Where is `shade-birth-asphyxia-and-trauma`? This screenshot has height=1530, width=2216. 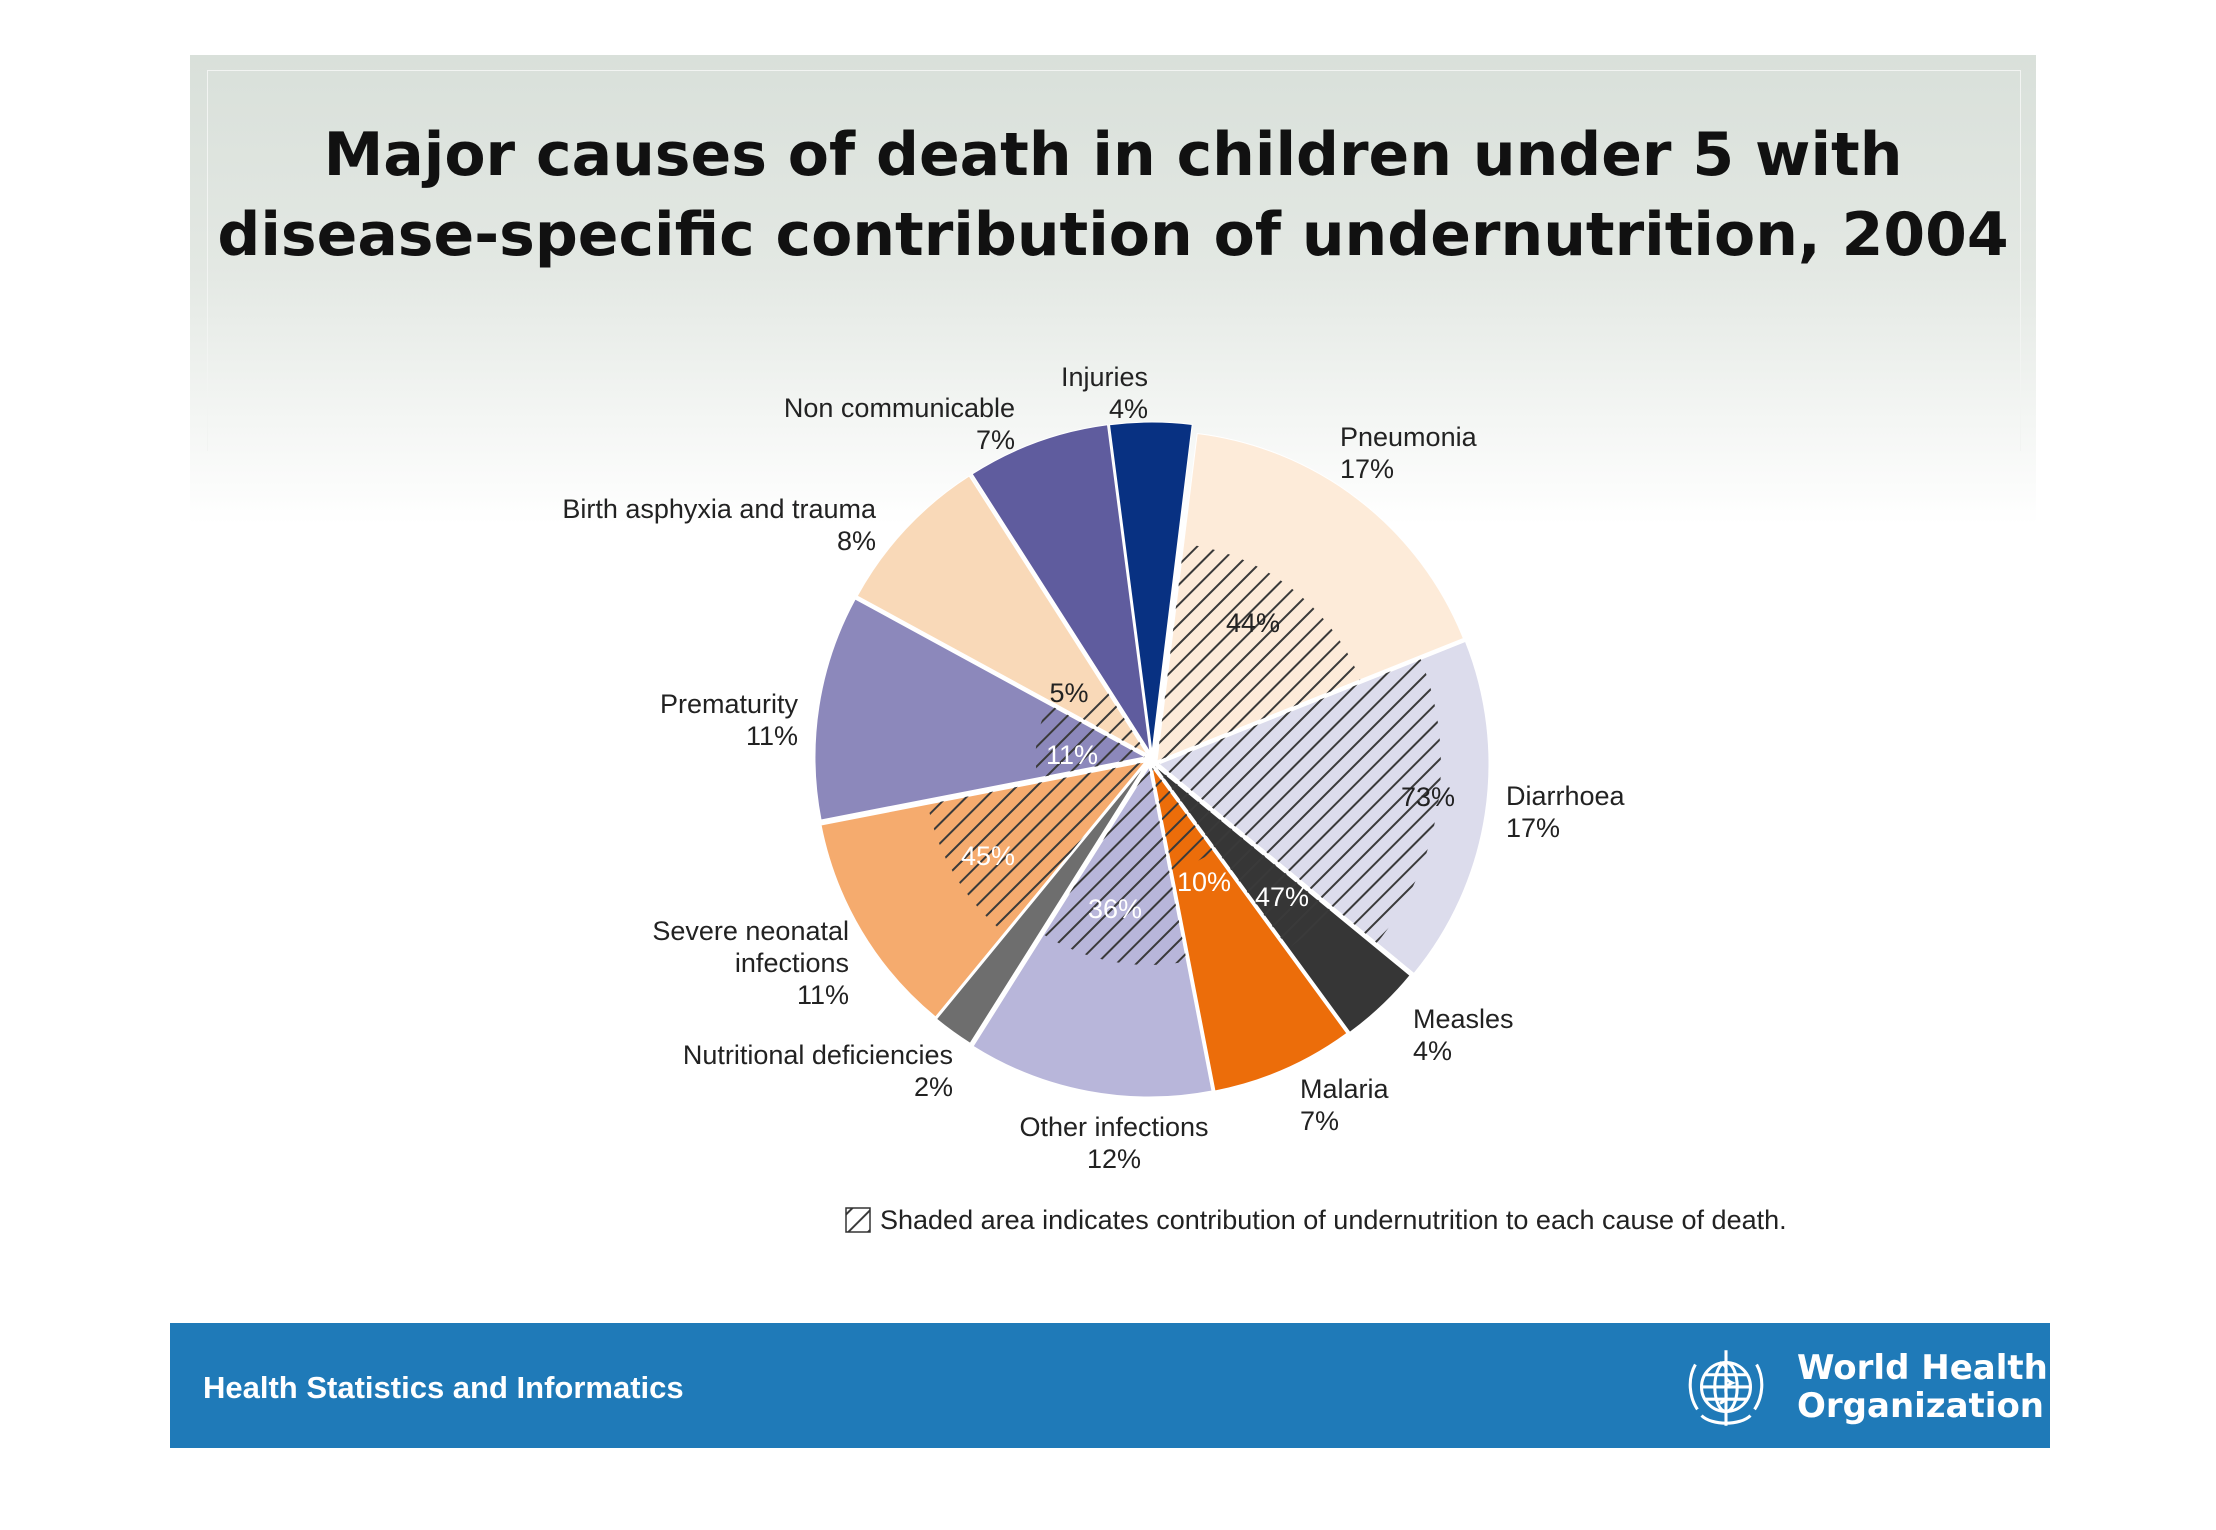 shade-birth-asphyxia-and-trauma is located at coordinates (1114, 722).